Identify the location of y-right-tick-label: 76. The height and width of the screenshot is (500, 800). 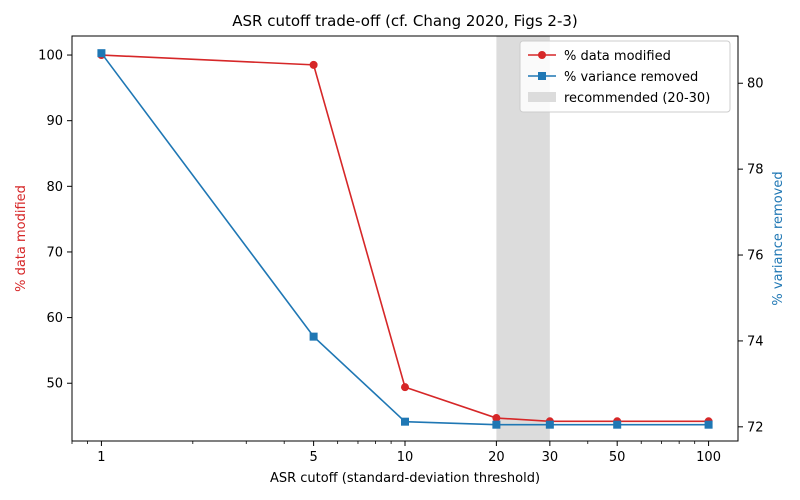
(755, 256).